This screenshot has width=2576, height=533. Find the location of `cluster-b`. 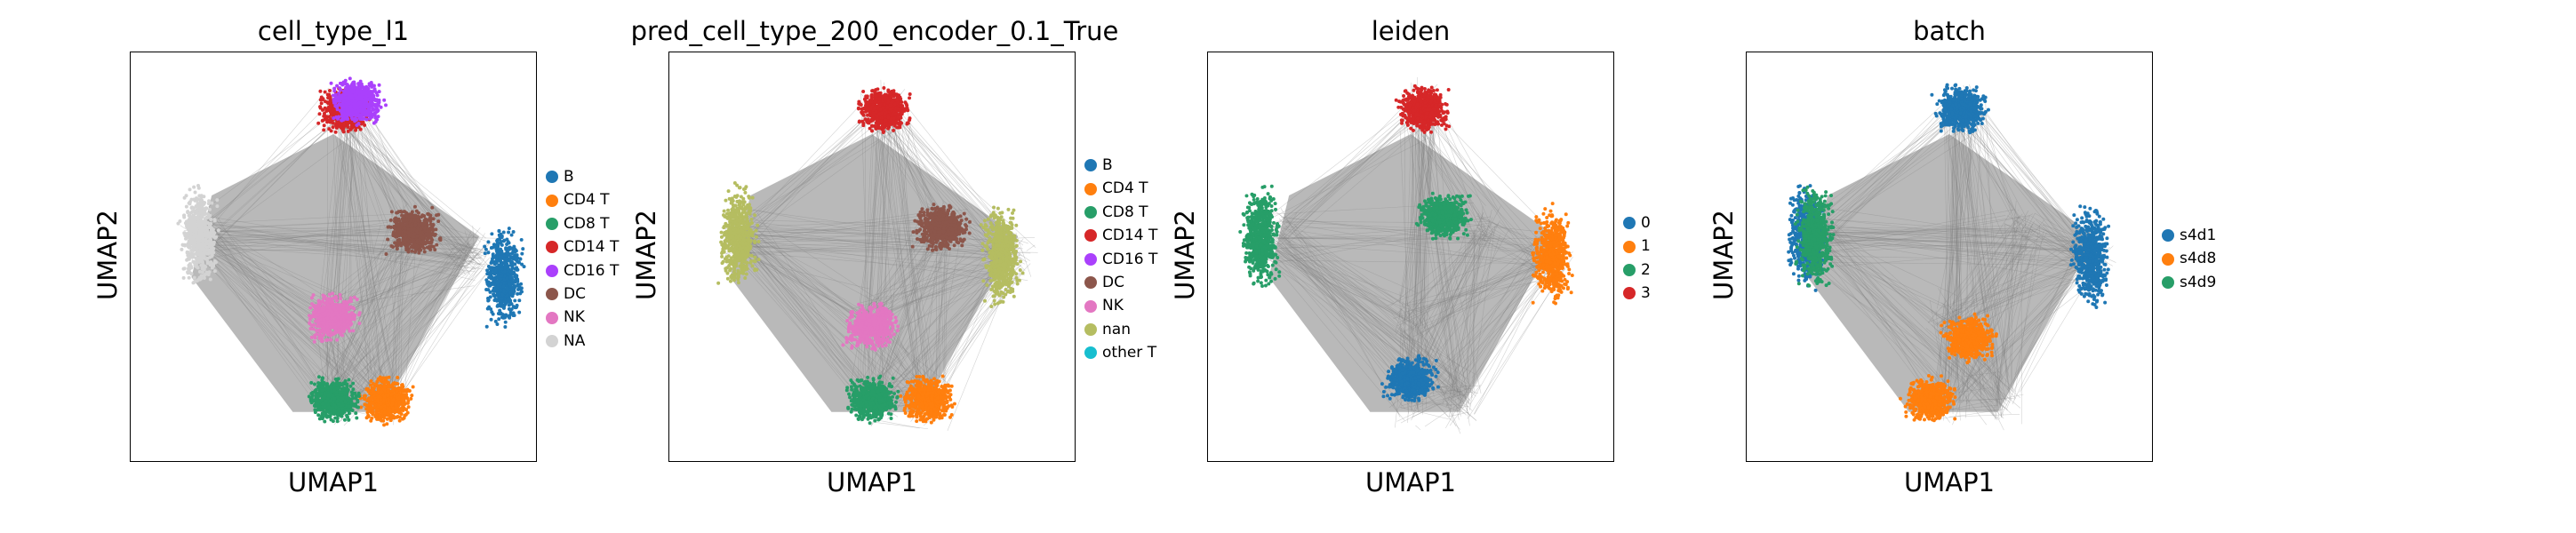

cluster-b is located at coordinates (504, 278).